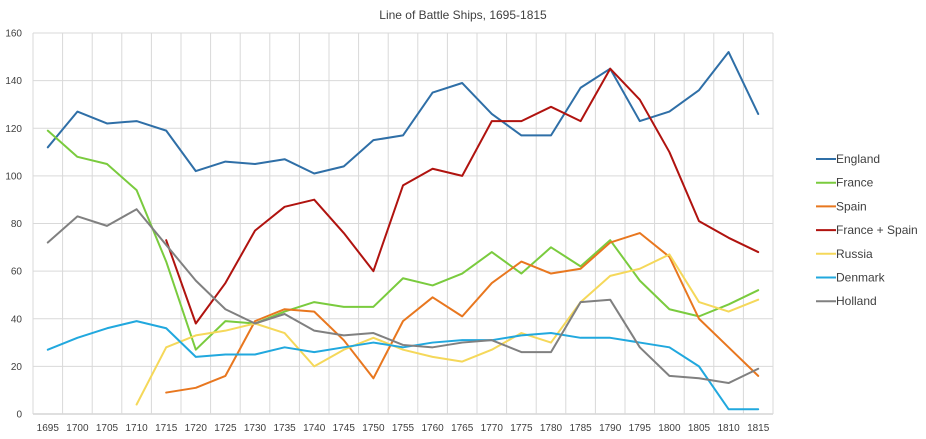 The height and width of the screenshot is (439, 926). Describe the element at coordinates (610, 428) in the screenshot. I see `x-tick-label: 1790` at that location.